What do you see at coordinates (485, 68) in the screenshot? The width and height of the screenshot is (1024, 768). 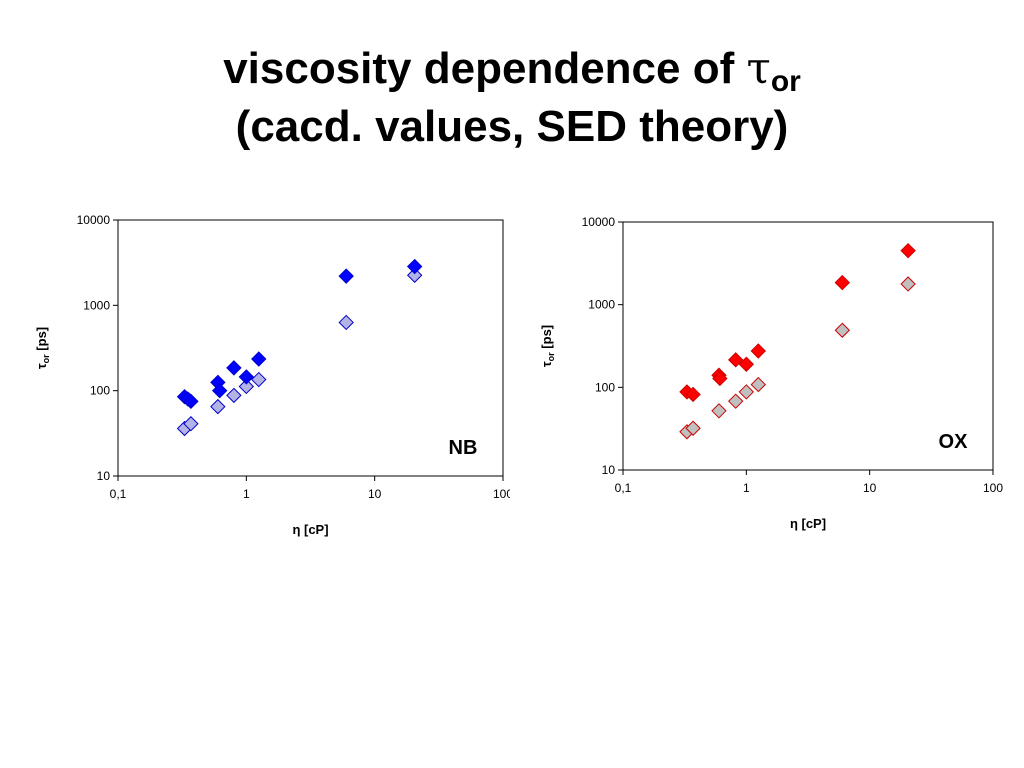 I see `title-text: viscosity dependence of` at bounding box center [485, 68].